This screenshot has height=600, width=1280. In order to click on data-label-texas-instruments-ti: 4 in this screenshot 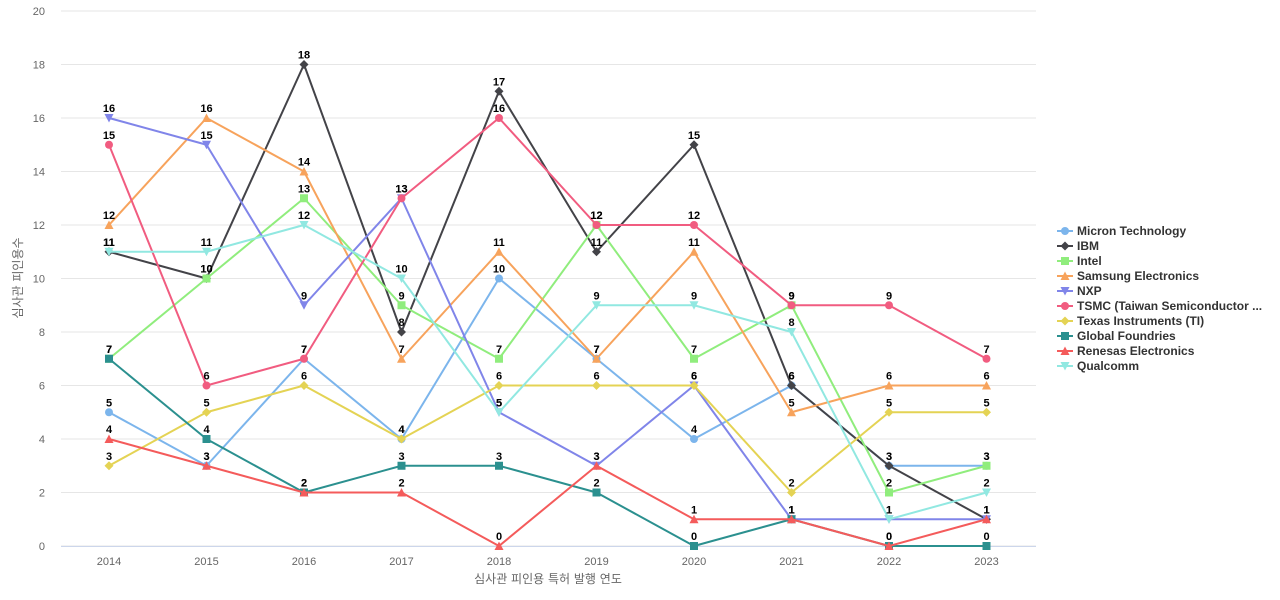, I will do `click(401, 430)`.